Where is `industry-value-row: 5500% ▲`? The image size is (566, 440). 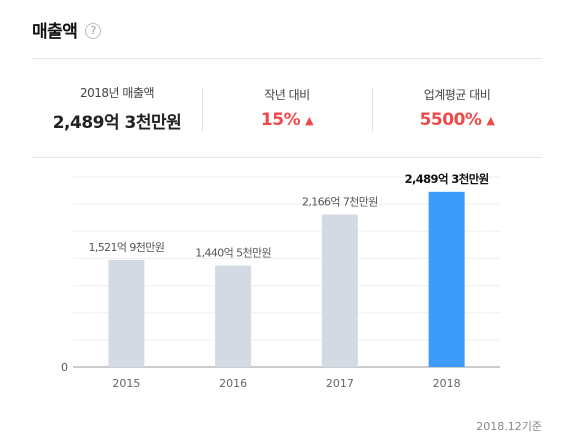 industry-value-row: 5500% ▲ is located at coordinates (457, 120).